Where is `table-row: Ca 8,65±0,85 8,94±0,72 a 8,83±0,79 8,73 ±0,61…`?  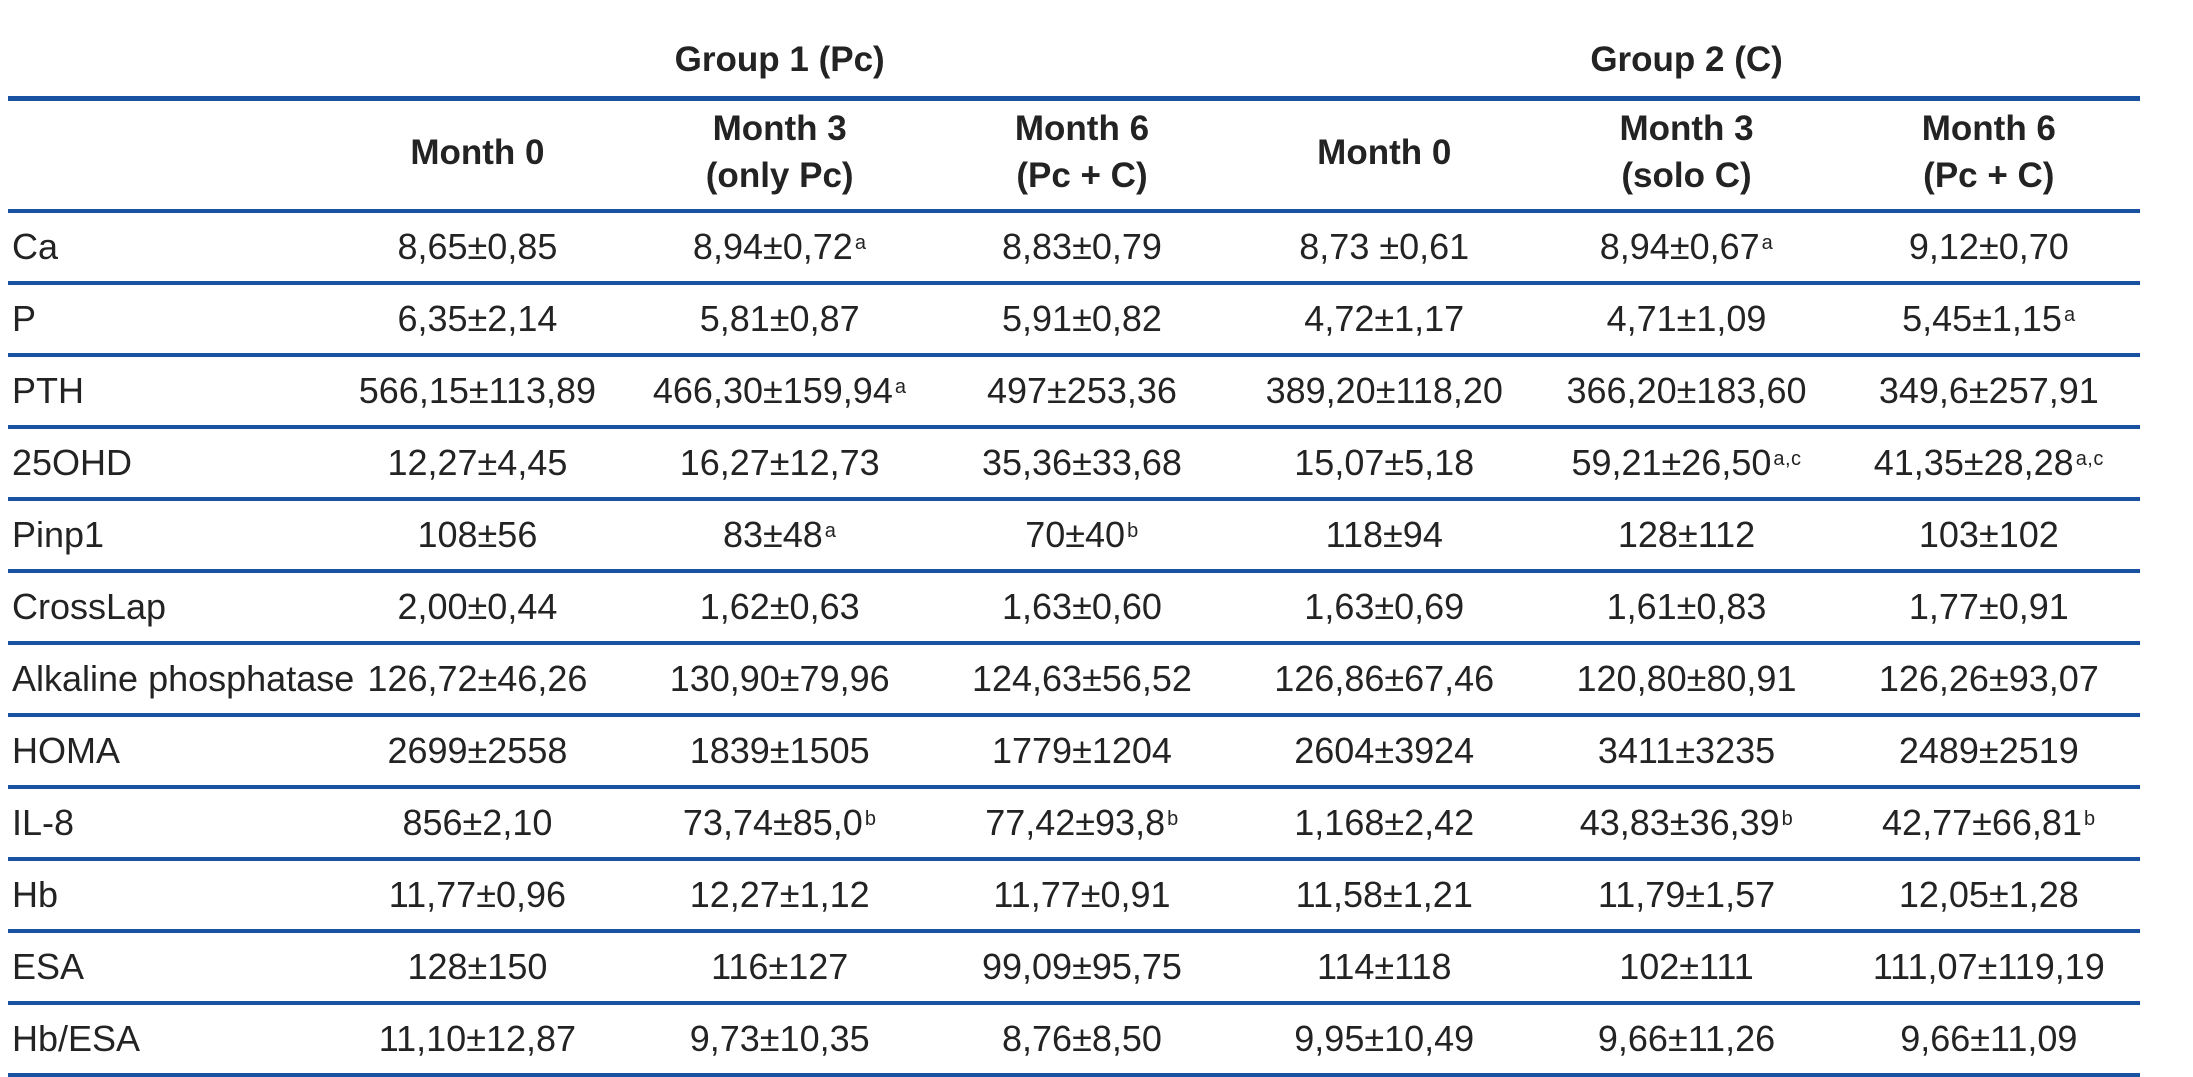
table-row: Ca 8,65±0,85 8,94±0,72 a 8,83±0,79 8,73 ±0,61… is located at coordinates (1074, 248).